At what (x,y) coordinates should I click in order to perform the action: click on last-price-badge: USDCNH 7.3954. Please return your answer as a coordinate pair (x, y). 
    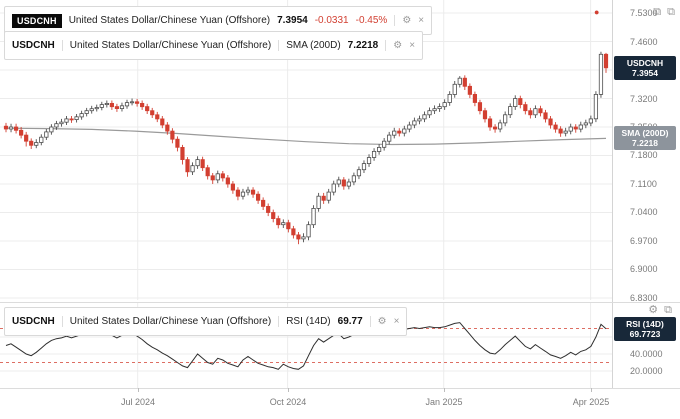
    Looking at the image, I should click on (645, 68).